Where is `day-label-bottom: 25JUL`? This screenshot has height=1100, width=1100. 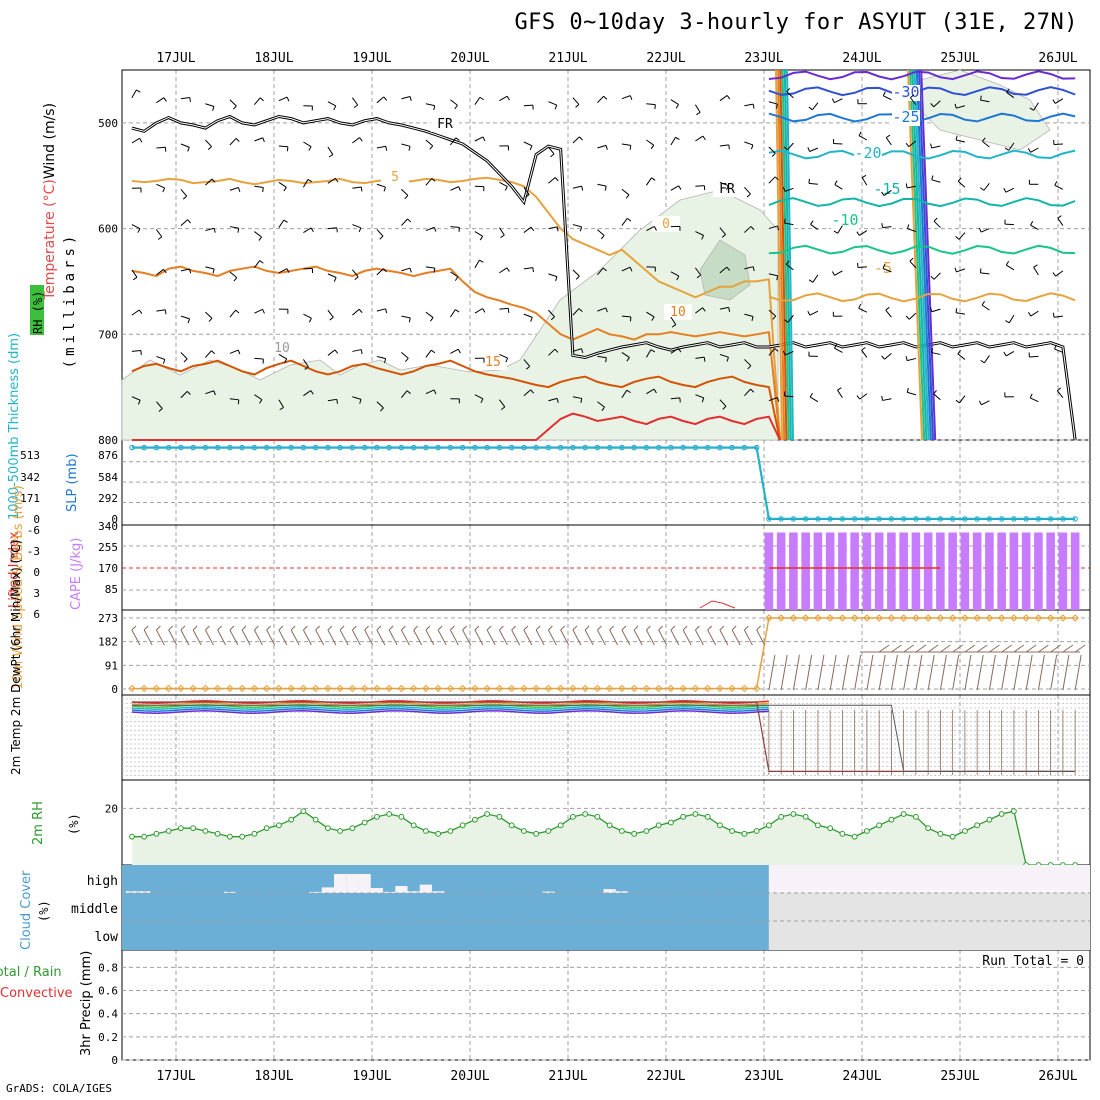
day-label-bottom: 25JUL is located at coordinates (959, 1076).